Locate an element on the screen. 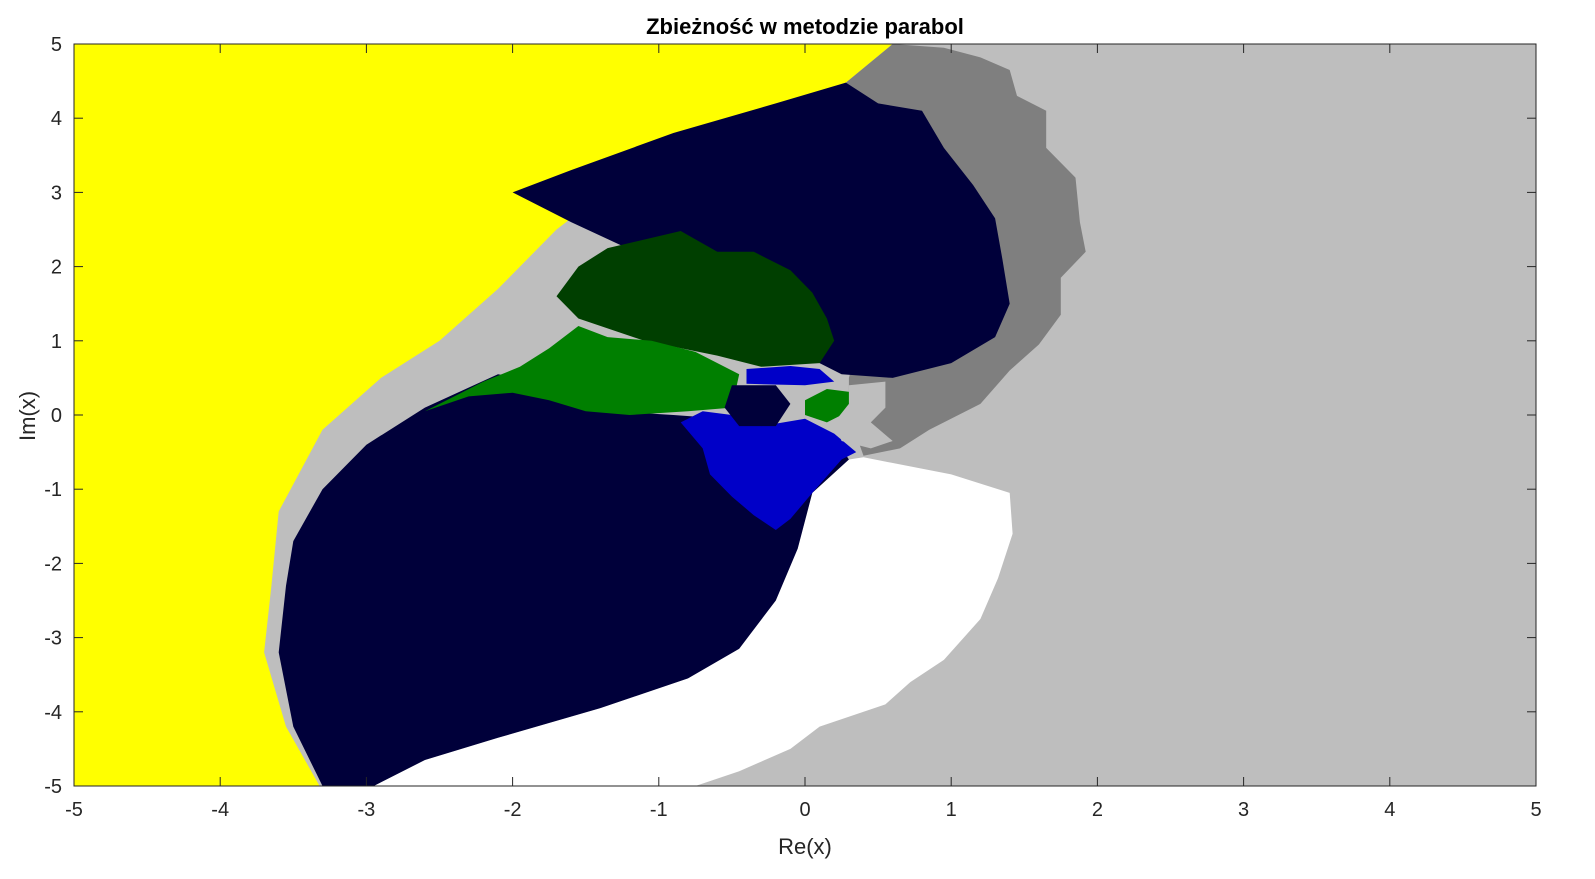  x-tick-label: -2 is located at coordinates (513, 810).